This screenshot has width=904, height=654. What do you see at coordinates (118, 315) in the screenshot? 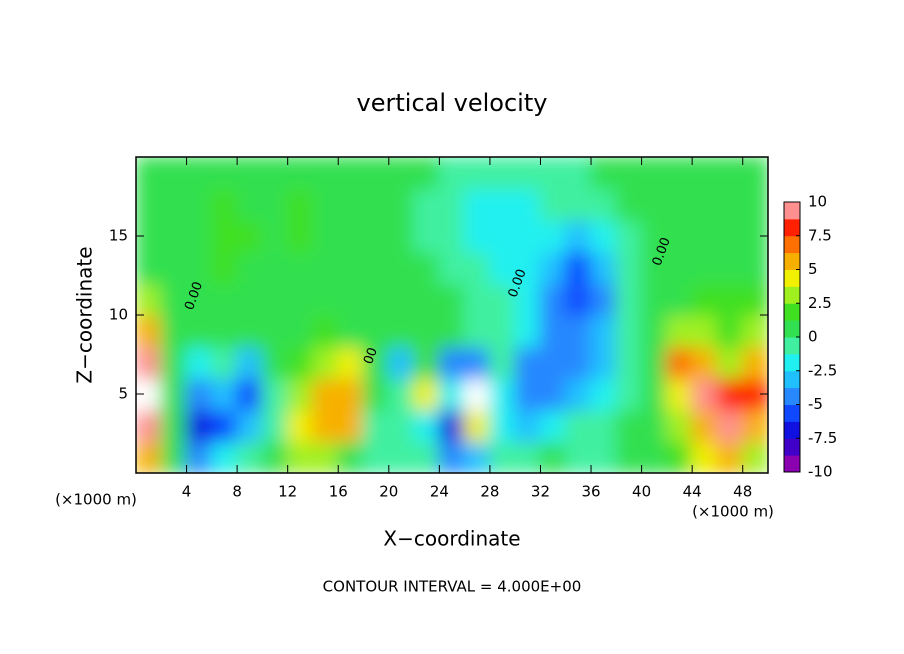
I see `y-tick-label: 10` at bounding box center [118, 315].